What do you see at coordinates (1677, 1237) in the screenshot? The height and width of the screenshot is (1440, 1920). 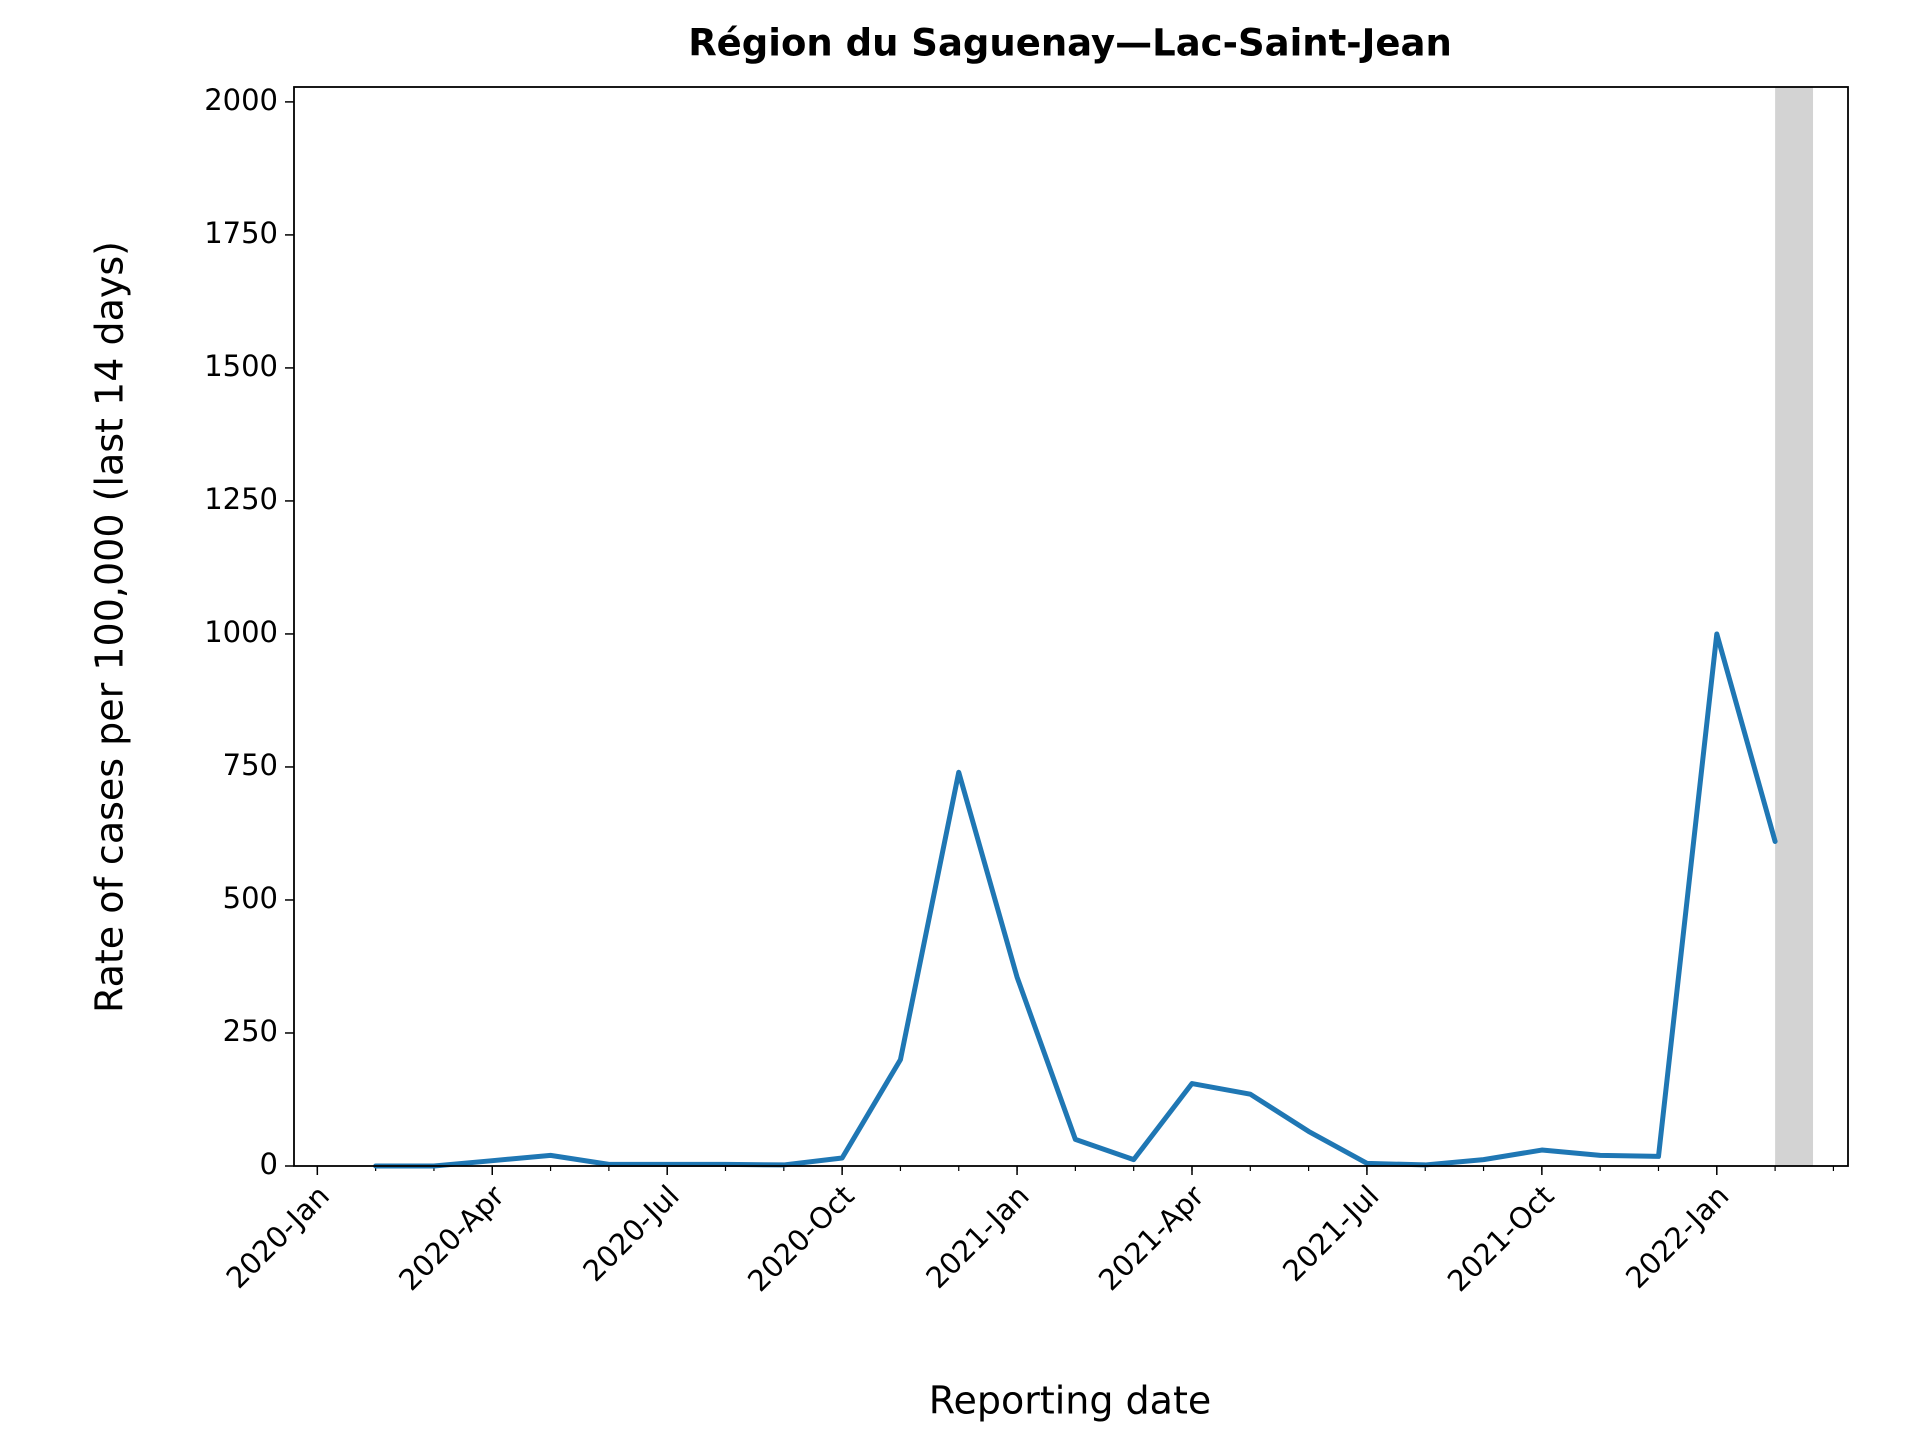 I see `x-tick-label: 2022-Jan` at bounding box center [1677, 1237].